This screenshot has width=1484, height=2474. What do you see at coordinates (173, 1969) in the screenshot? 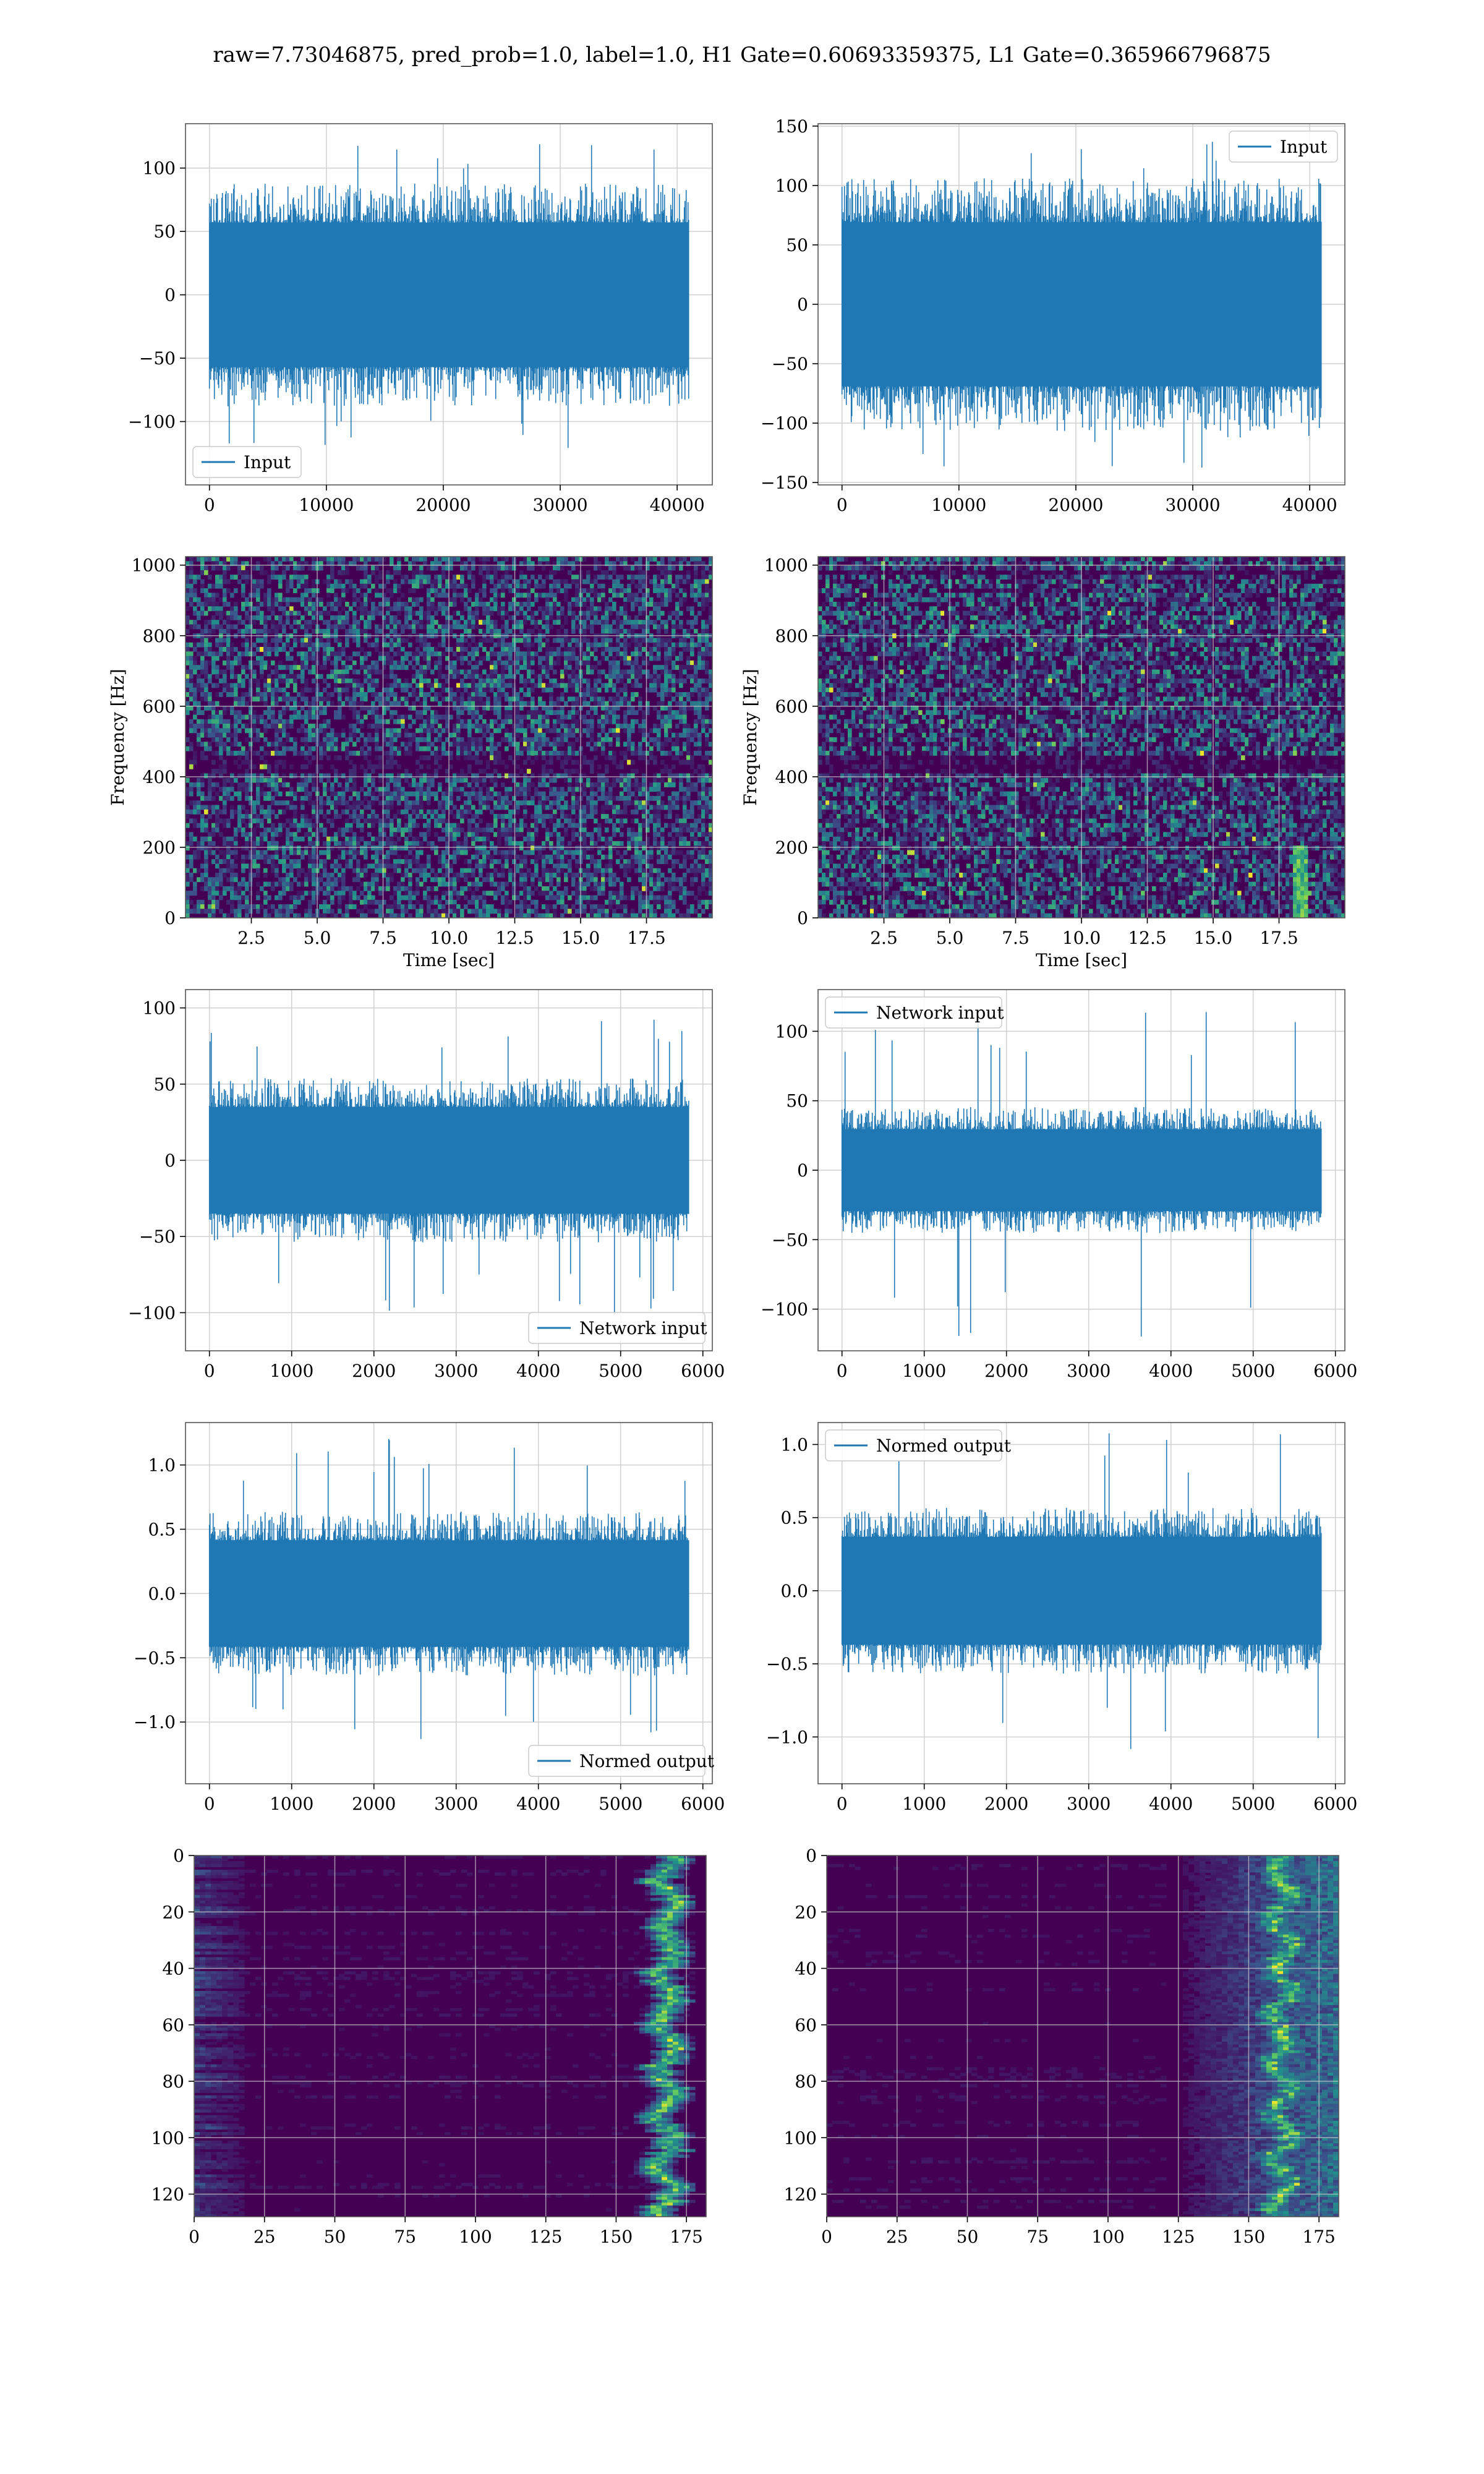
I see `y-tick-label: 40` at bounding box center [173, 1969].